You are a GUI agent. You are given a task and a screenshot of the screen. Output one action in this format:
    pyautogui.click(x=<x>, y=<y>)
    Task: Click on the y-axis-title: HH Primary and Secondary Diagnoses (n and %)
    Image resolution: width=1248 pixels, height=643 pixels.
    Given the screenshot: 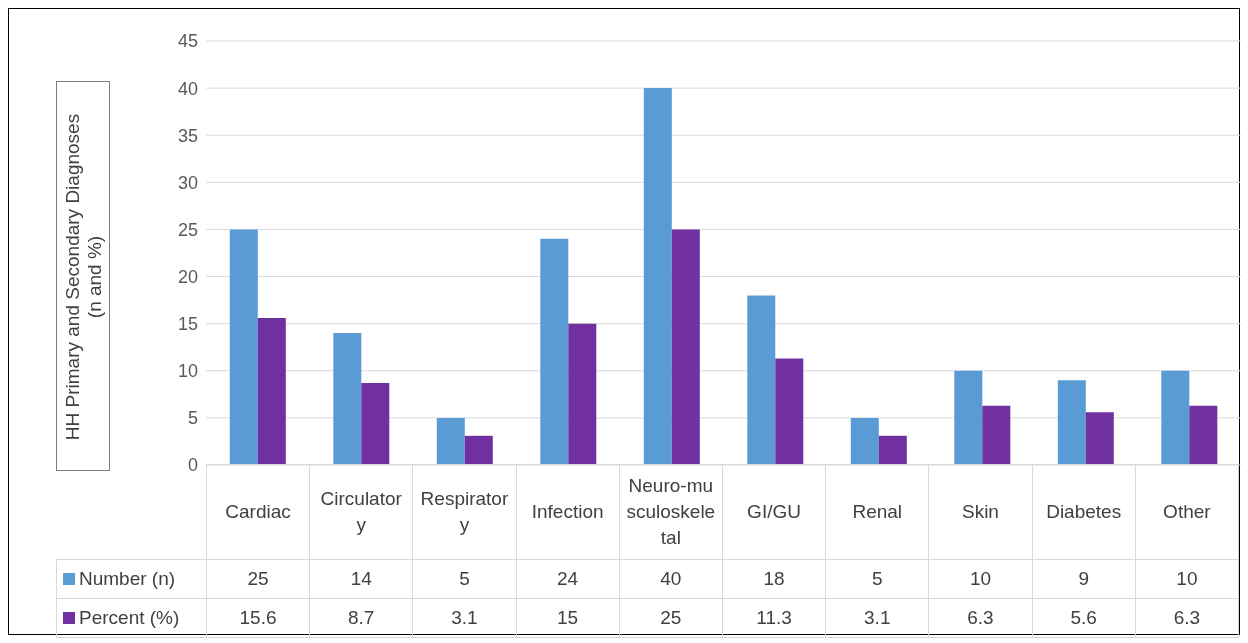 What is the action you would take?
    pyautogui.click(x=84, y=277)
    